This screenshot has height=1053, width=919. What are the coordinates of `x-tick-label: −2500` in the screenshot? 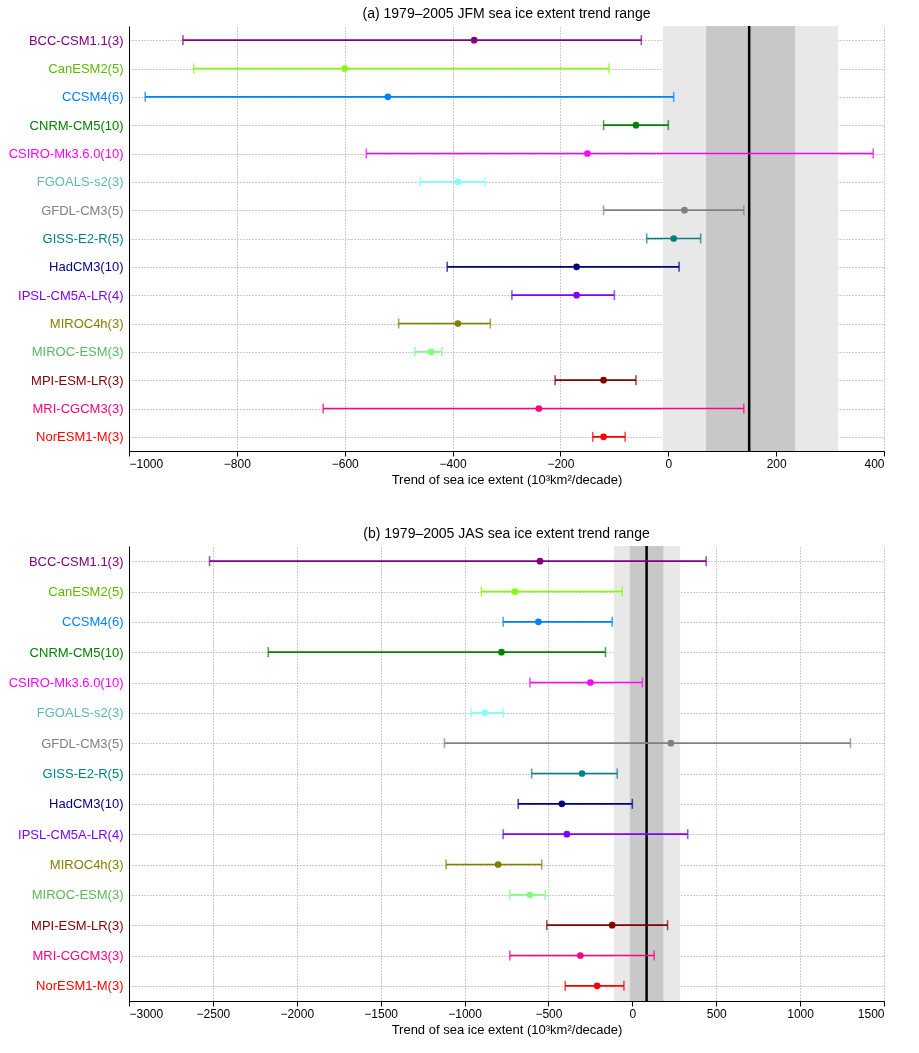 It's located at (213, 1013).